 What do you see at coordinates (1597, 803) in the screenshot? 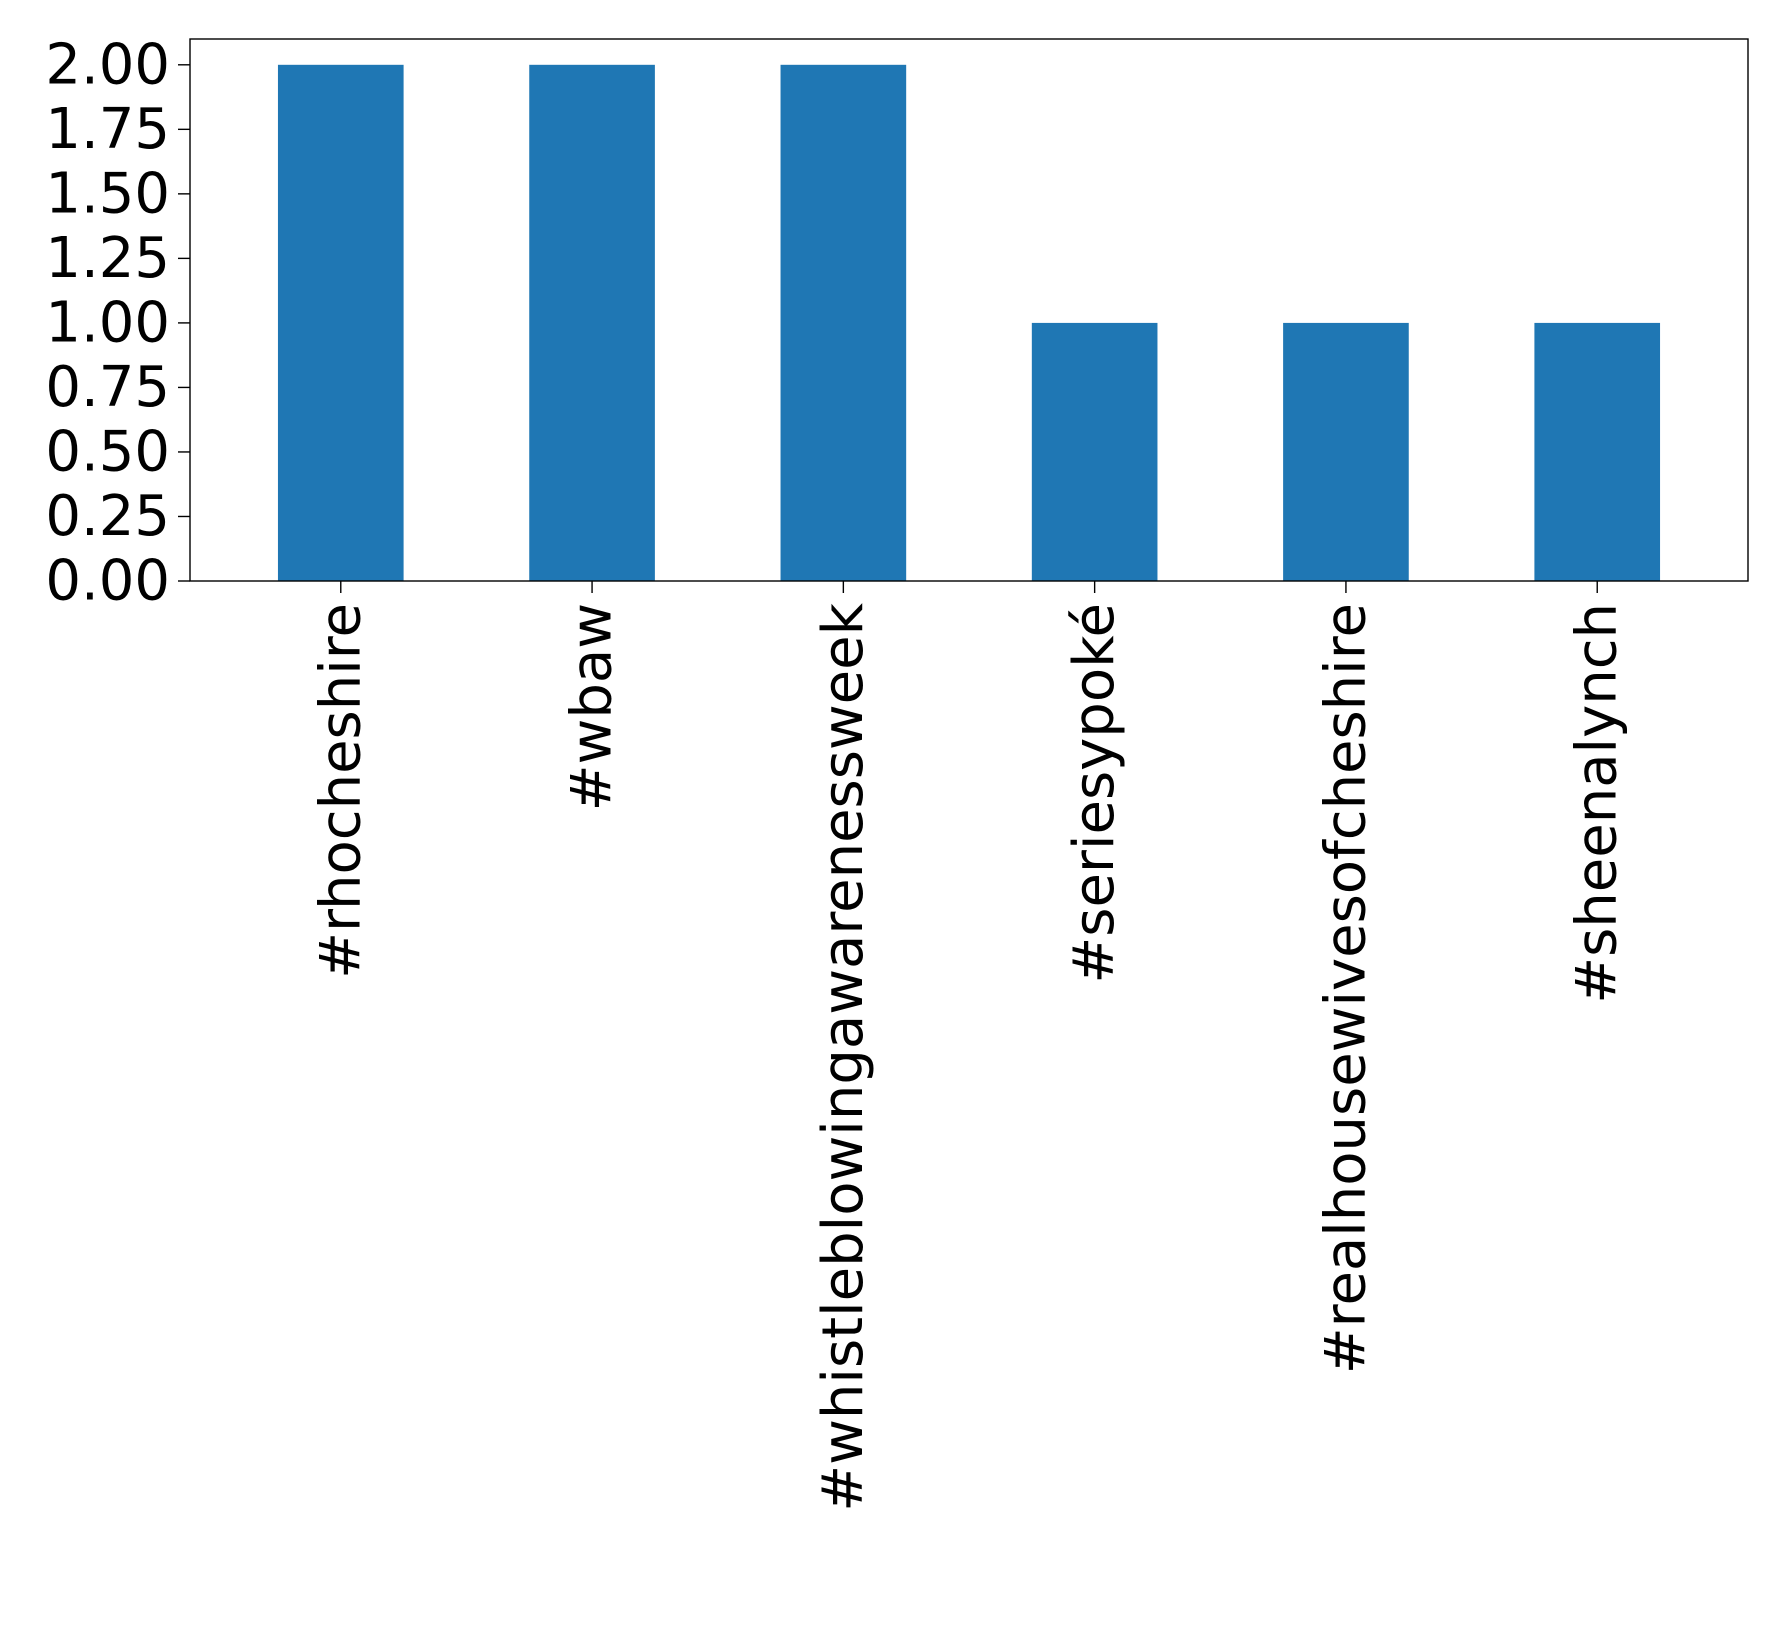
I see `x-tick-label-5: #sheenalynch` at bounding box center [1597, 803].